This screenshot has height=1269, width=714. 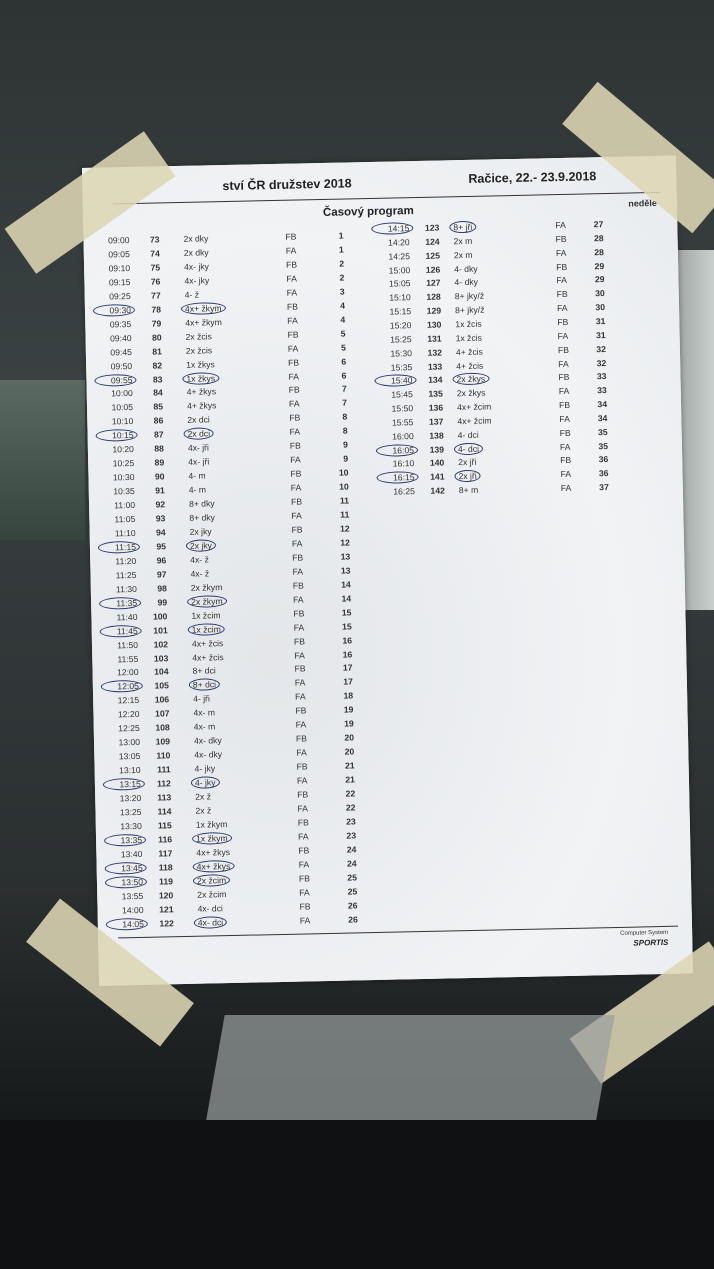 What do you see at coordinates (410, 1070) in the screenshot?
I see `papers-on-dashboard` at bounding box center [410, 1070].